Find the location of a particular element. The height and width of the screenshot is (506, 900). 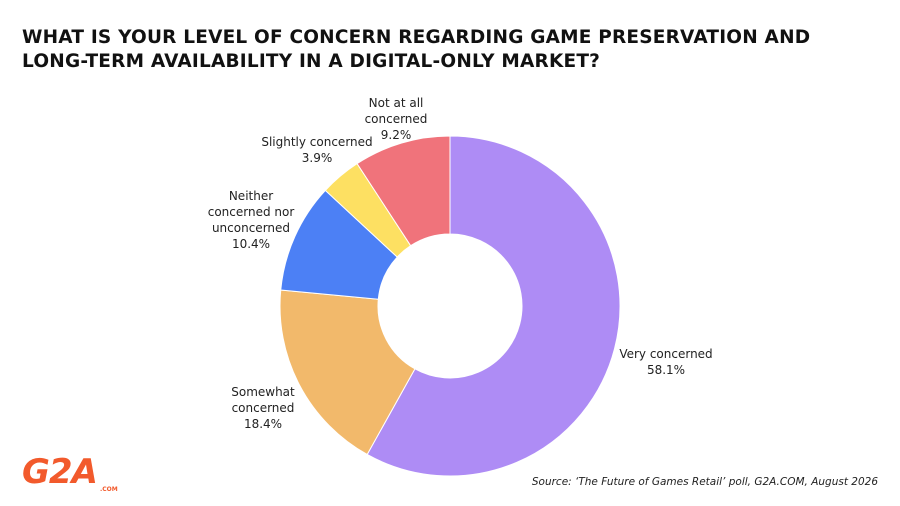

slice-label: Slightly concerned 3.9% is located at coordinates (317, 150).